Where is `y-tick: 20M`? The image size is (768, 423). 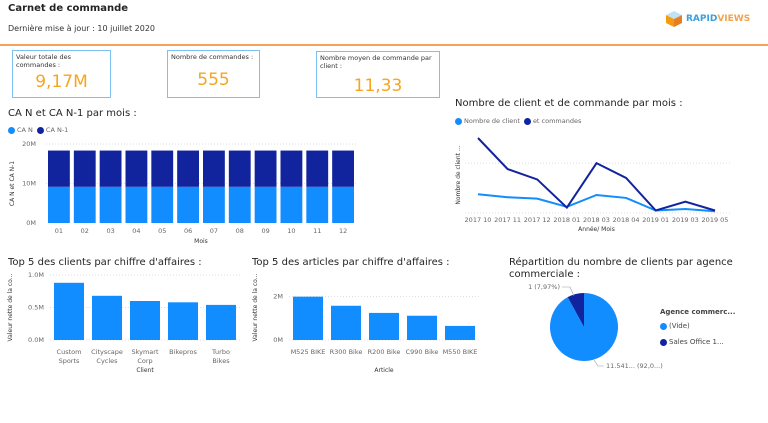 y-tick: 20M is located at coordinates (29, 144).